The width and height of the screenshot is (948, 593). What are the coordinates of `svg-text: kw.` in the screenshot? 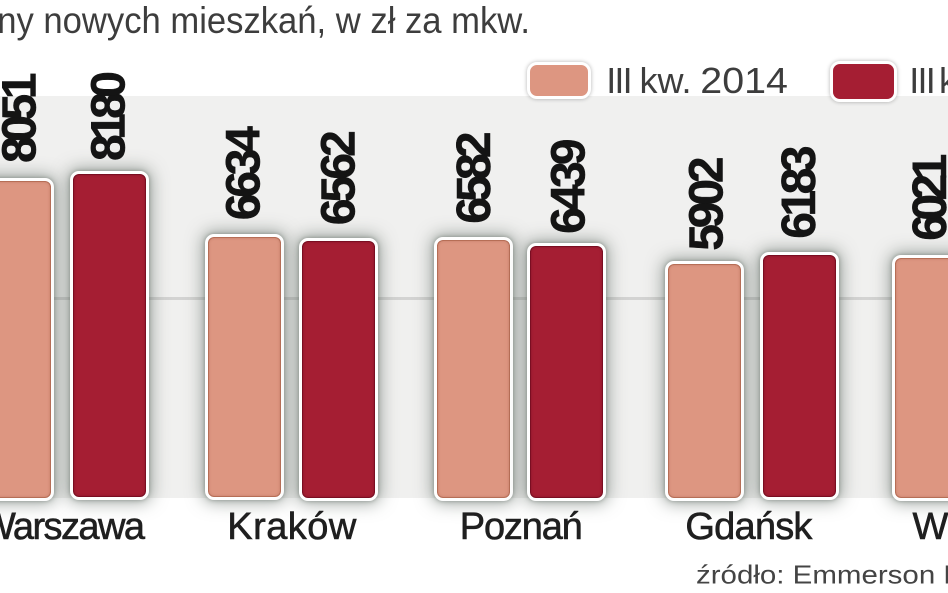 It's located at (666, 80).